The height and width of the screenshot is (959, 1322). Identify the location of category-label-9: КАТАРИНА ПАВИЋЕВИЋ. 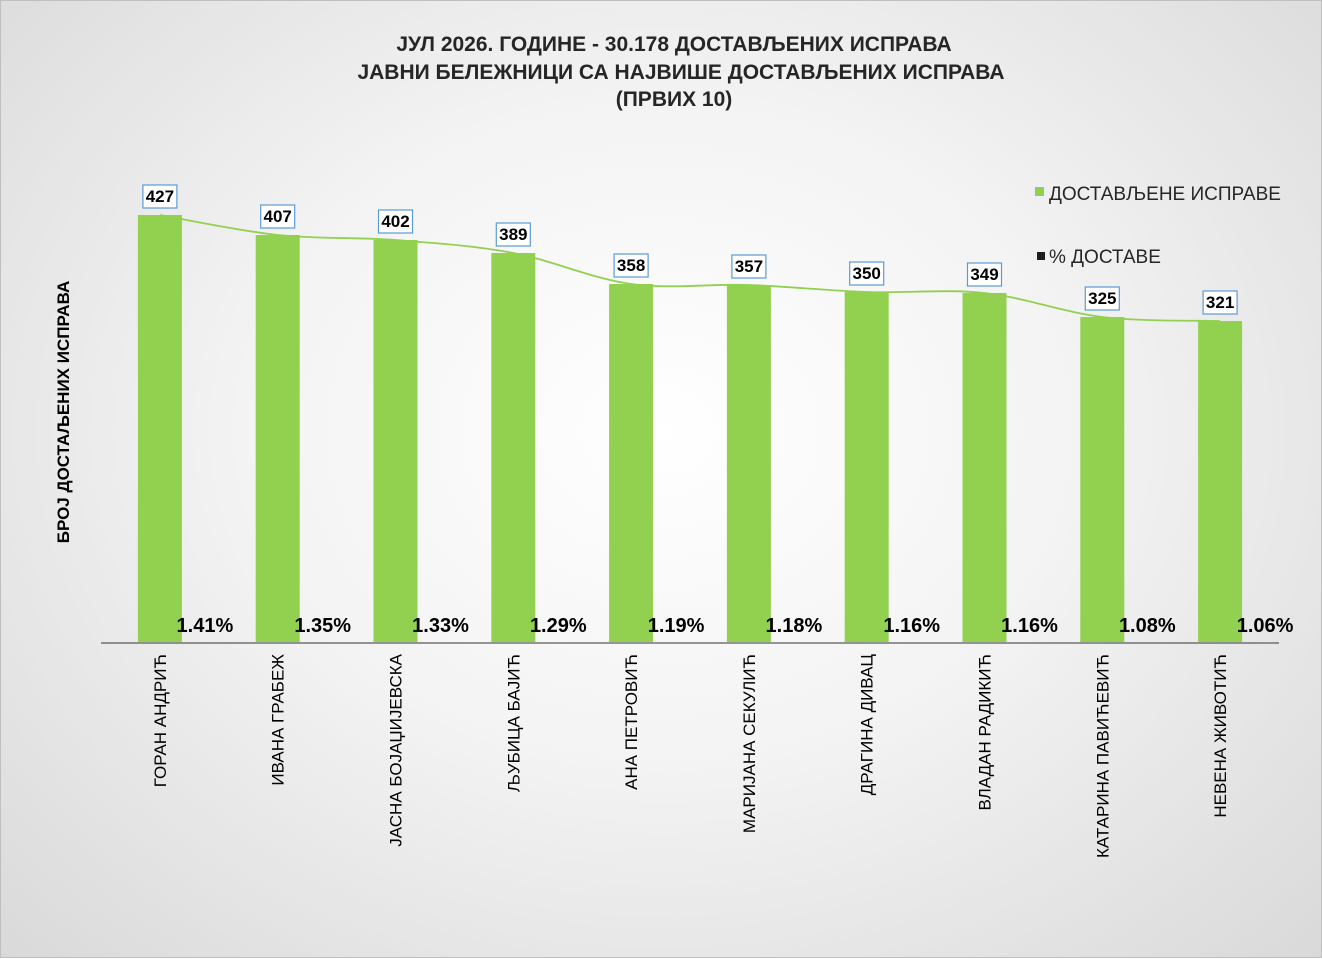
(1102, 756).